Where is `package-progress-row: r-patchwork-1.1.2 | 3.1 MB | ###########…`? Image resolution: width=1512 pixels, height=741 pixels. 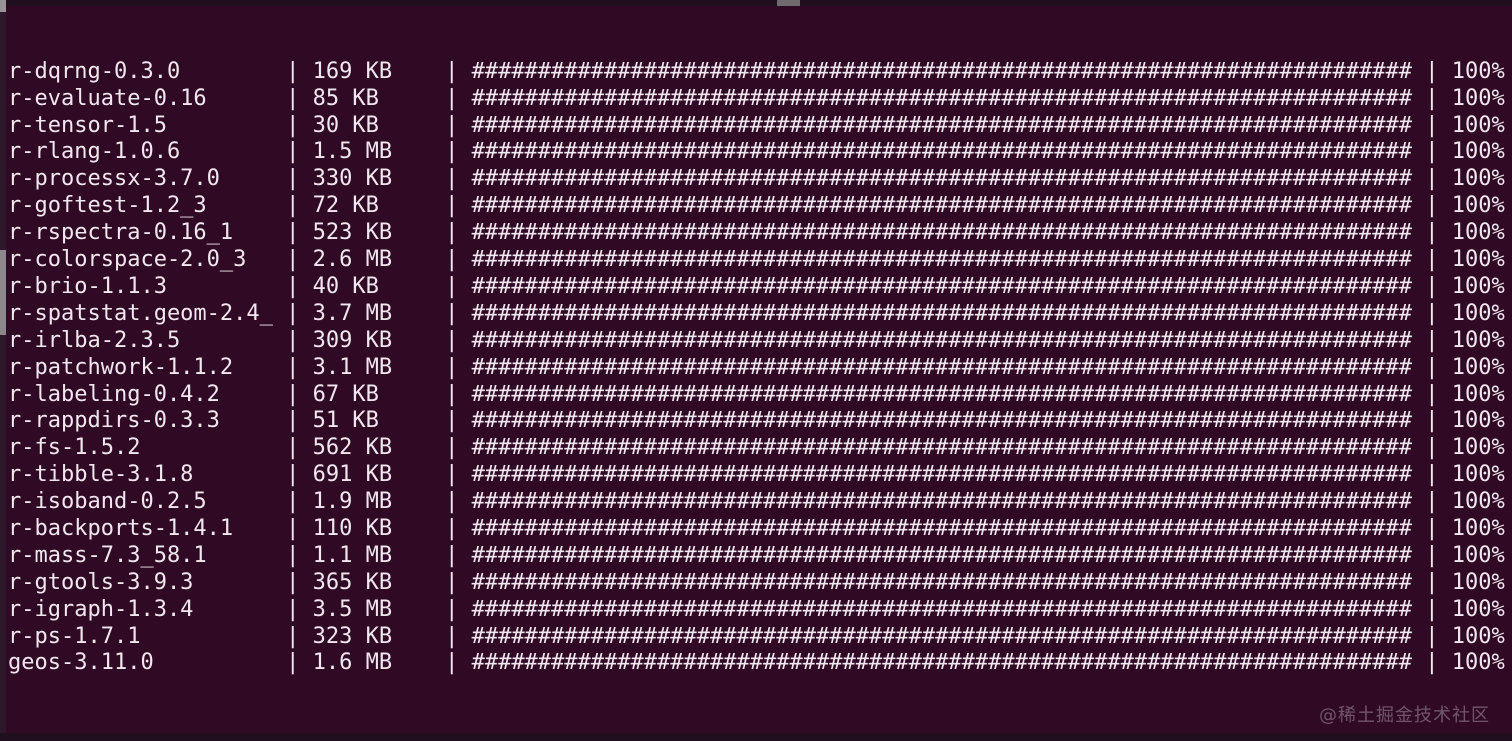
package-progress-row: r-patchwork-1.1.2 | 3.1 MB | ###########… is located at coordinates (756, 367).